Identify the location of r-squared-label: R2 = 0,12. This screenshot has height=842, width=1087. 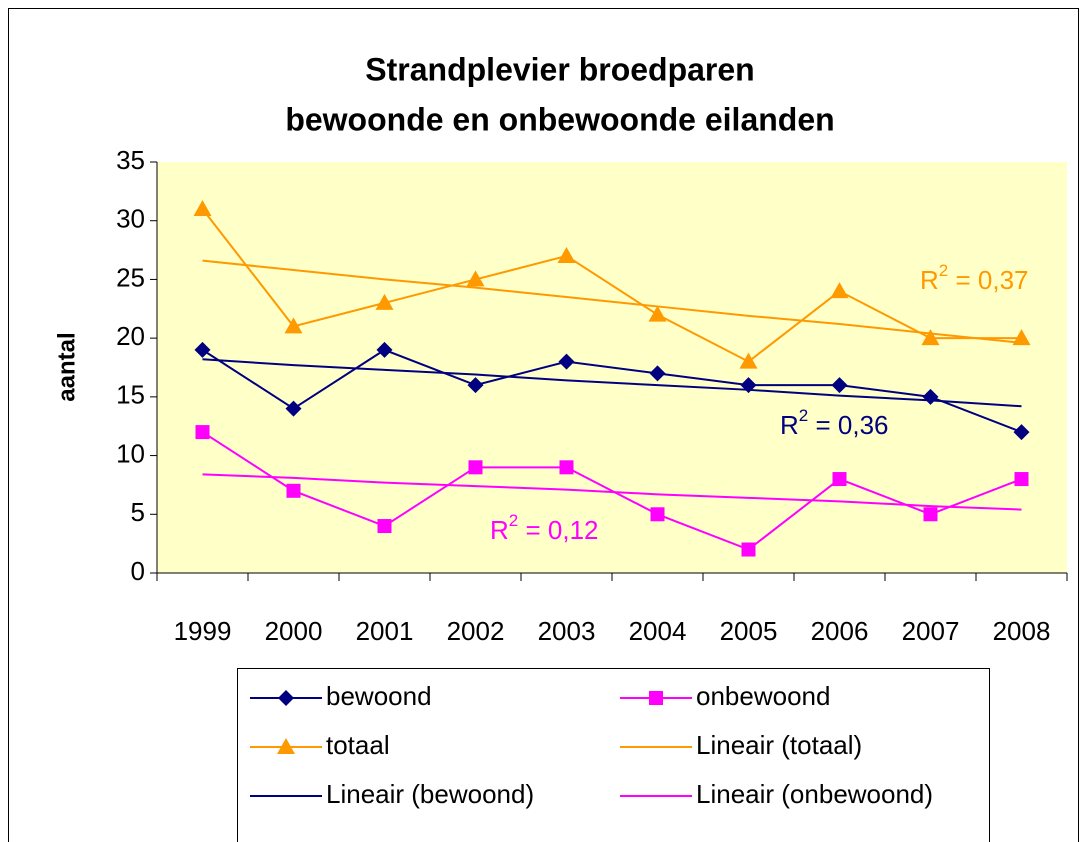
(544, 527).